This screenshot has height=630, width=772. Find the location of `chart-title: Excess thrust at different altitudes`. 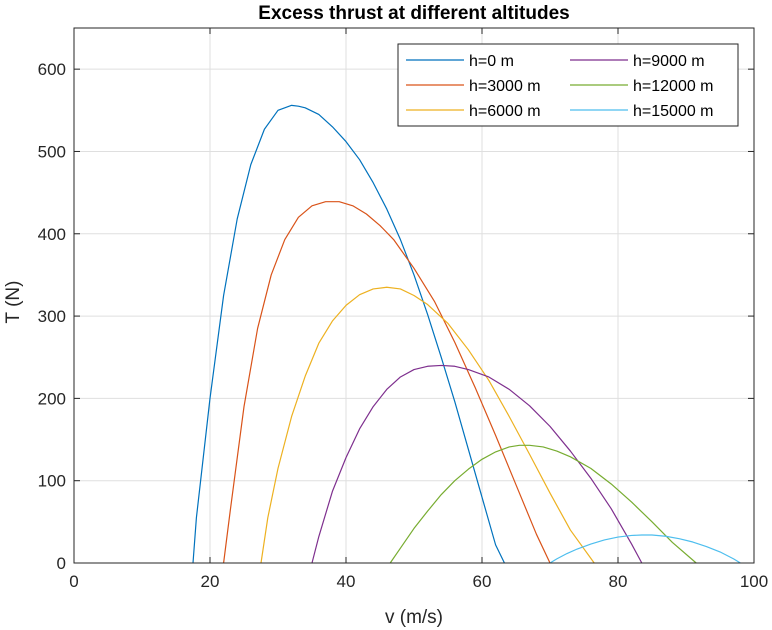

chart-title: Excess thrust at different altitudes is located at coordinates (413, 13).